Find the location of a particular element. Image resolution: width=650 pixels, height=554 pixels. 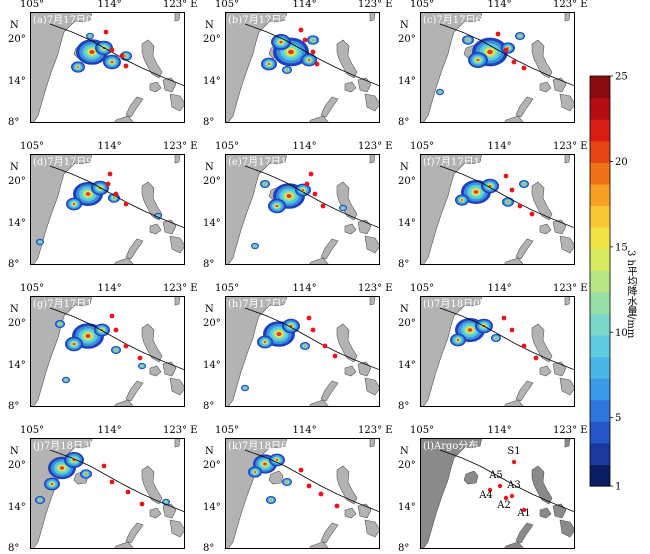

panel-6: (f)7月17日15时 is located at coordinates (497, 209).